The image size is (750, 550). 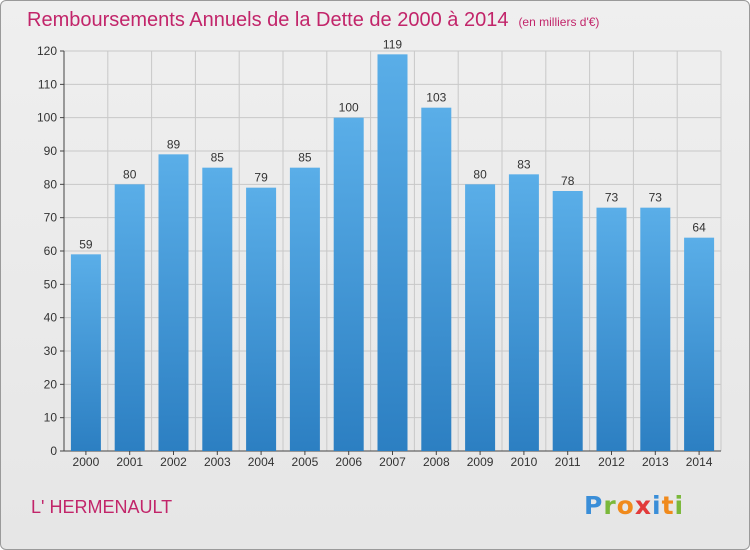 I want to click on y-tick-label: 70, so click(x=51, y=218).